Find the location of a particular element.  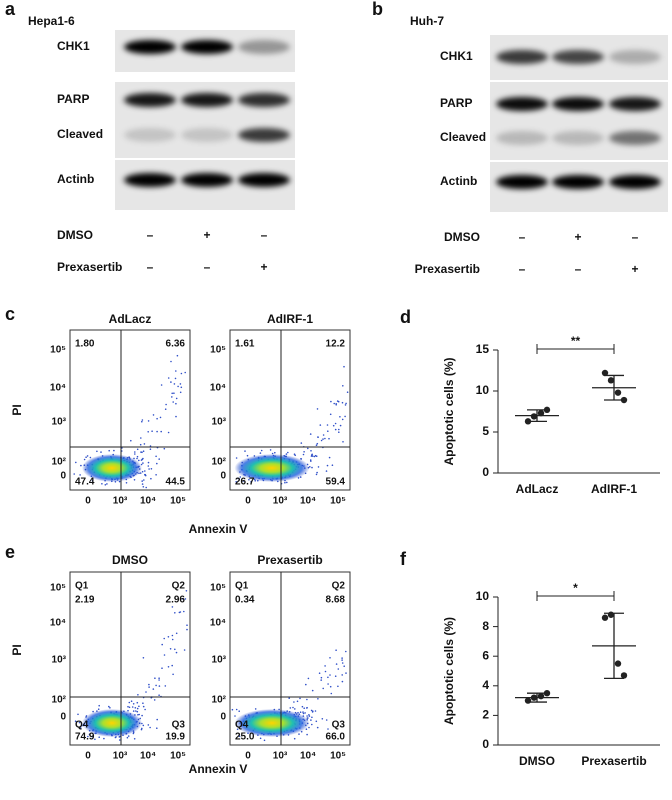

y-tick-label: 10⁵ is located at coordinates (58, 588).